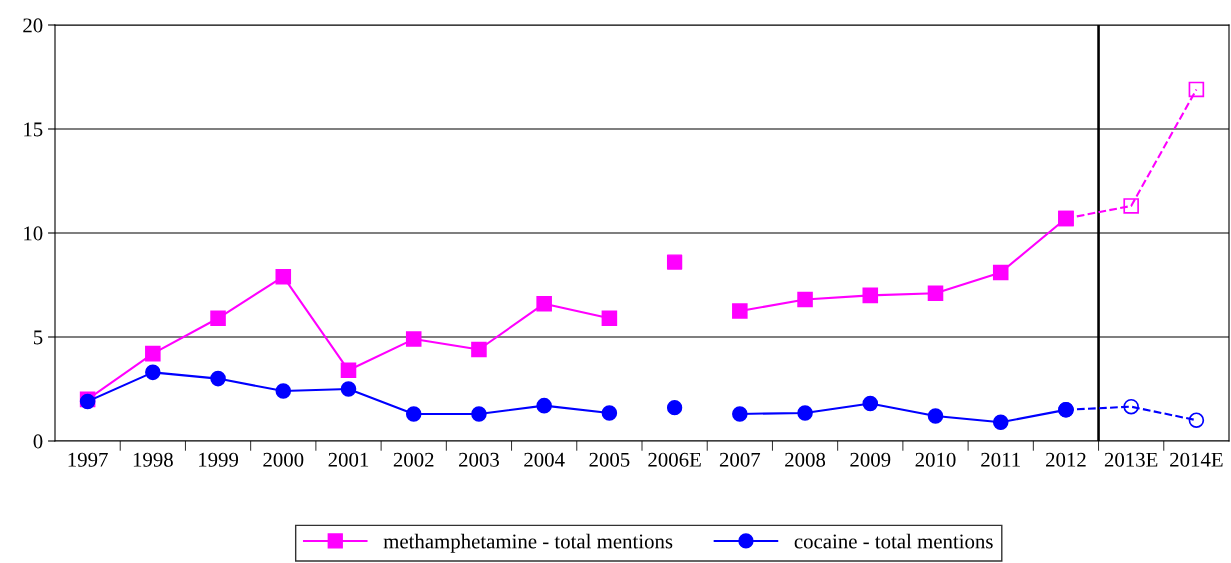  Describe the element at coordinates (33, 129) in the screenshot. I see `y-tick-label: 15` at that location.